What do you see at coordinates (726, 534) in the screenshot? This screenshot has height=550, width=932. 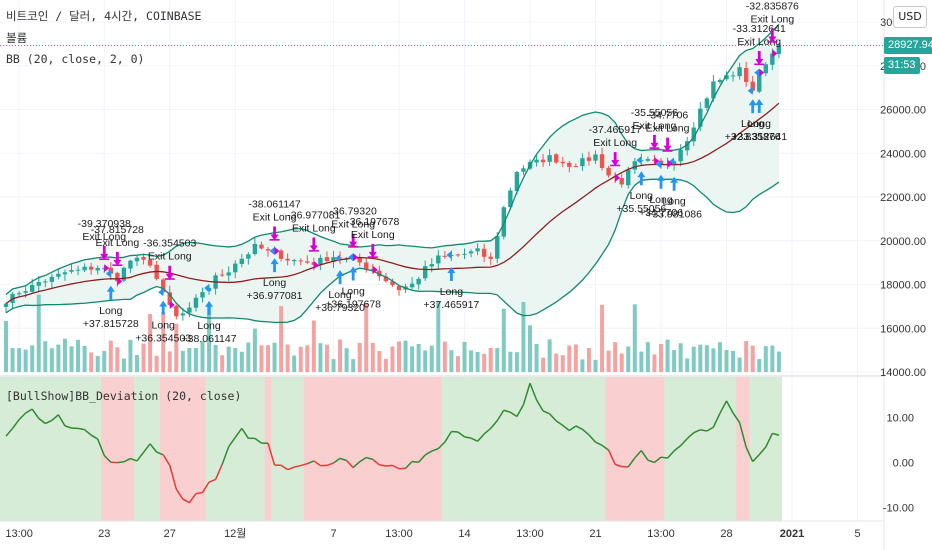 I see `time-tick-label: 28` at bounding box center [726, 534].